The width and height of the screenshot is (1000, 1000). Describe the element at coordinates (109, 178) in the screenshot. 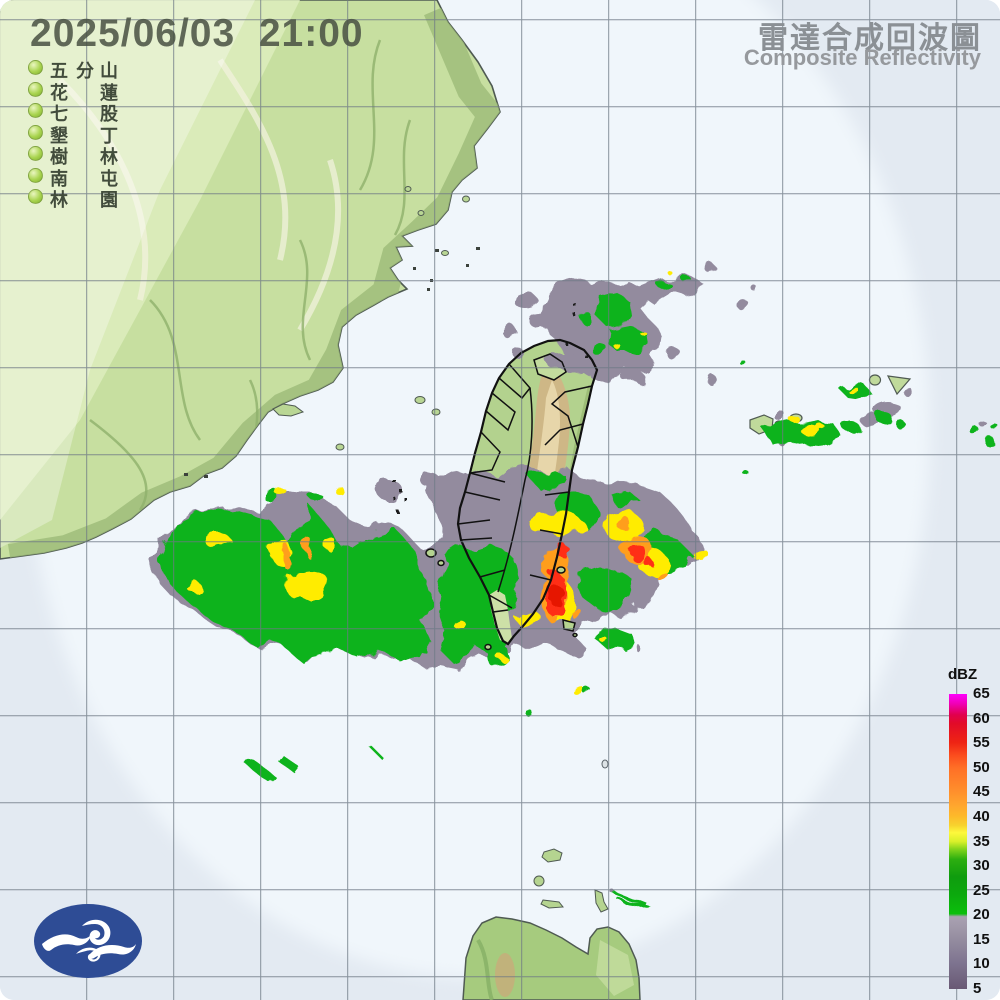

I see `station-name-char: 屯` at that location.